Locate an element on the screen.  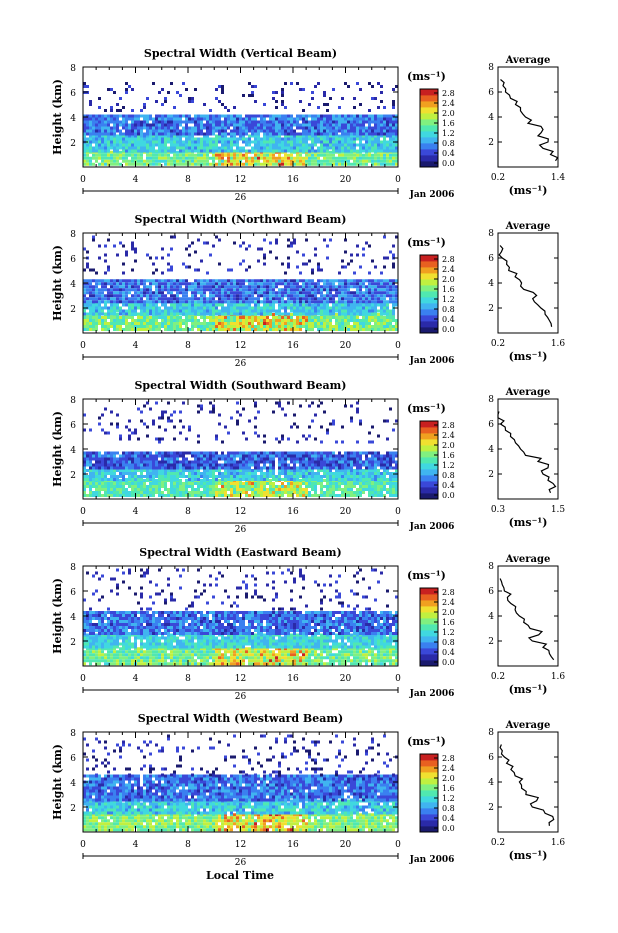
colorbar-segment is located at coordinates (429, 92).